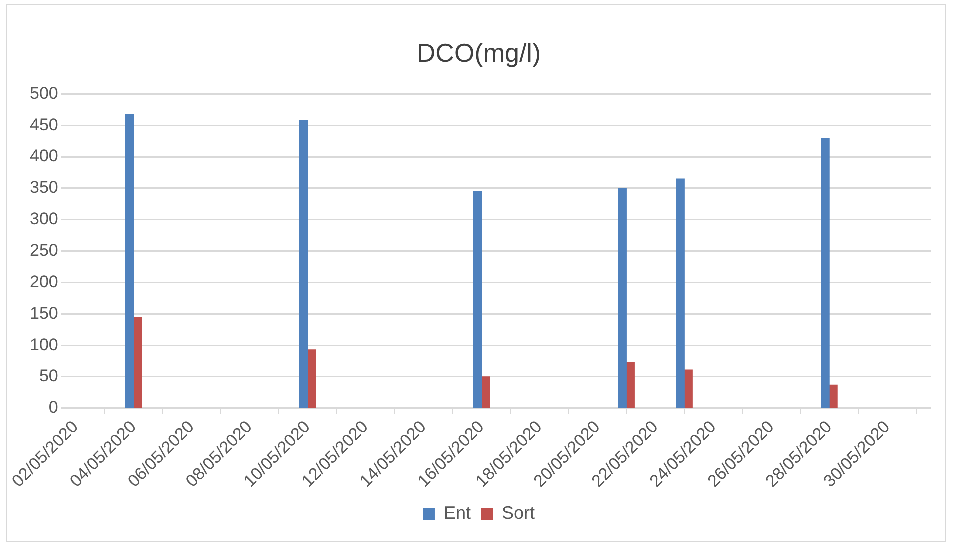  What do you see at coordinates (53, 408) in the screenshot?
I see `y-tick-label: 0` at bounding box center [53, 408].